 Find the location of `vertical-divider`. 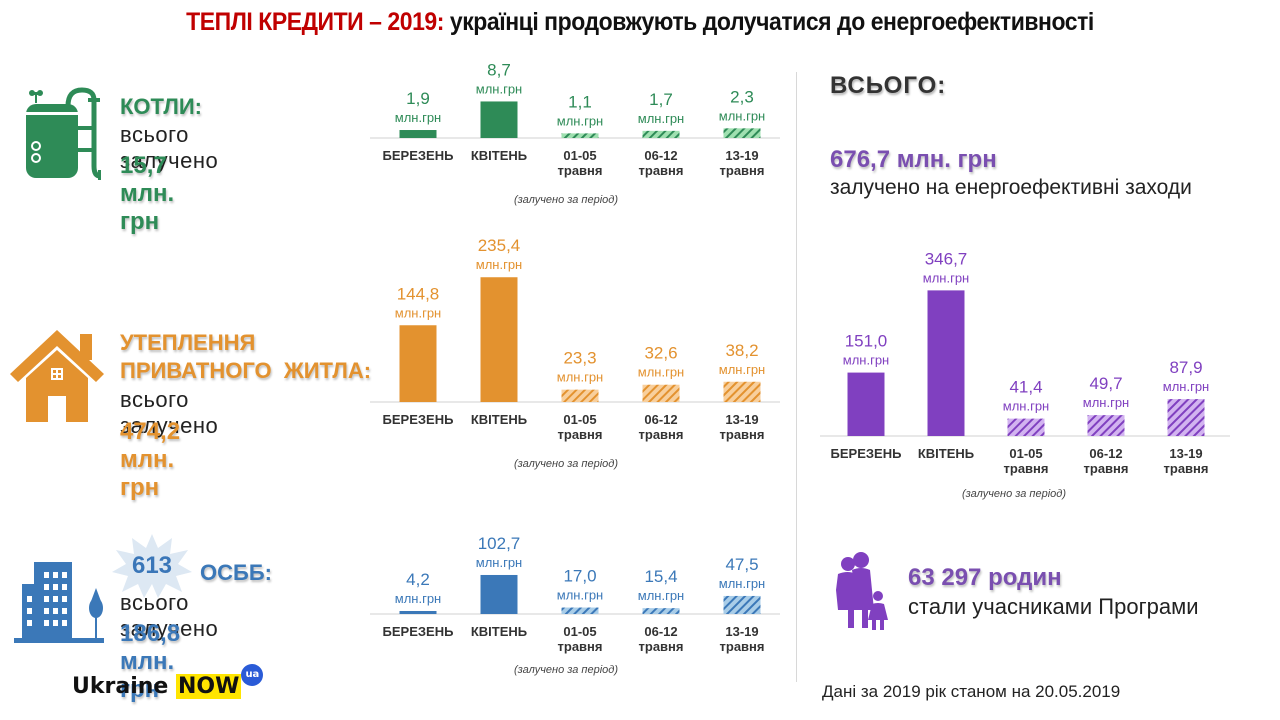

vertical-divider is located at coordinates (796, 377).